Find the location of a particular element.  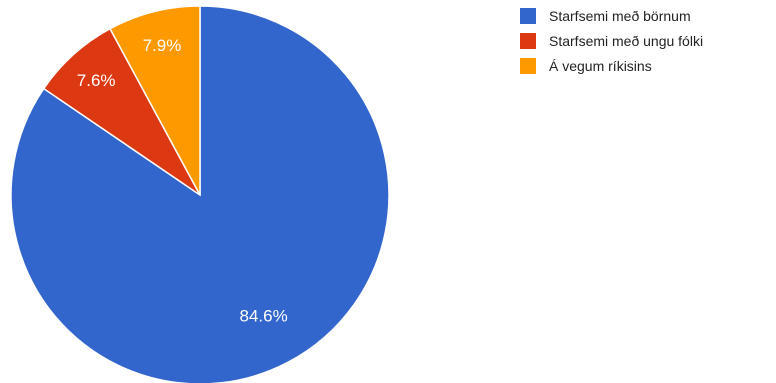

slice-label-a-vegum-rikisins: 7.9% is located at coordinates (162, 45).